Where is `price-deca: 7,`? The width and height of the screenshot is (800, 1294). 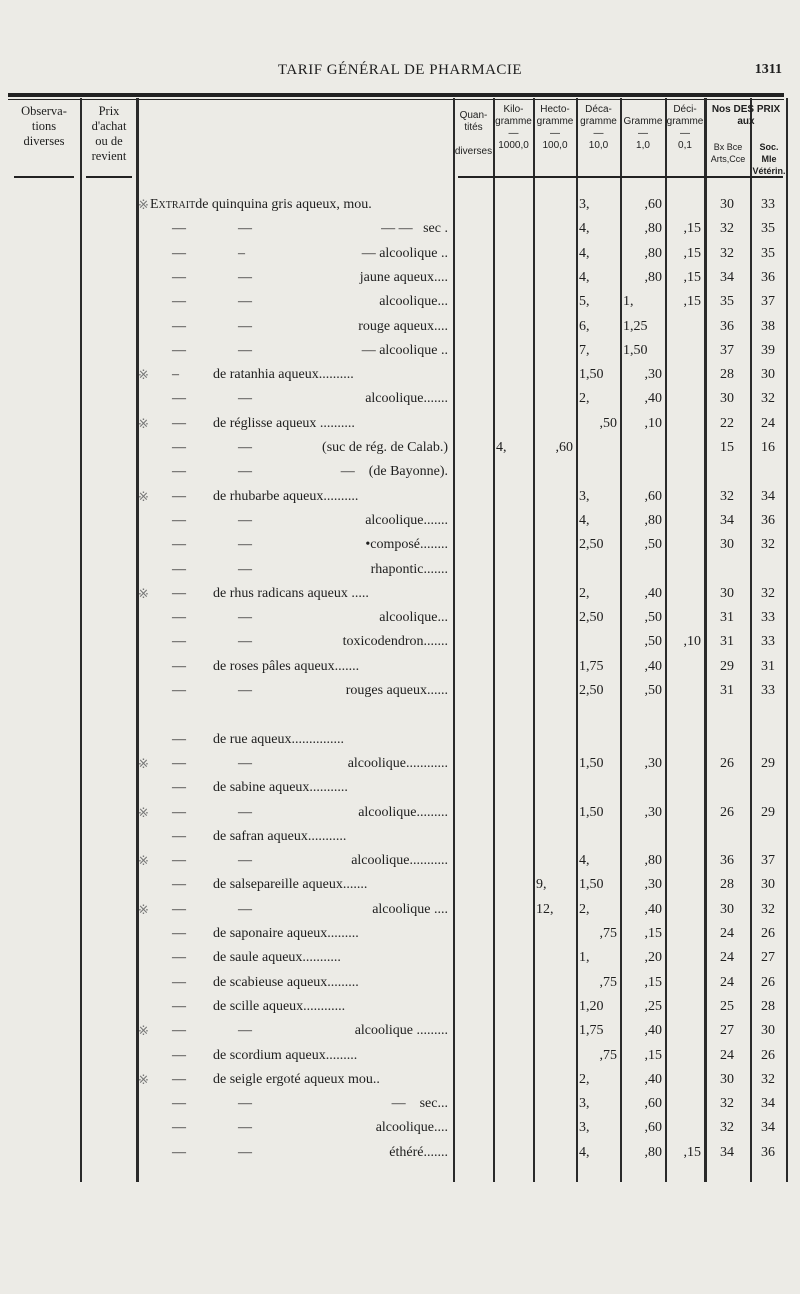
price-deca: 7, is located at coordinates (584, 350).